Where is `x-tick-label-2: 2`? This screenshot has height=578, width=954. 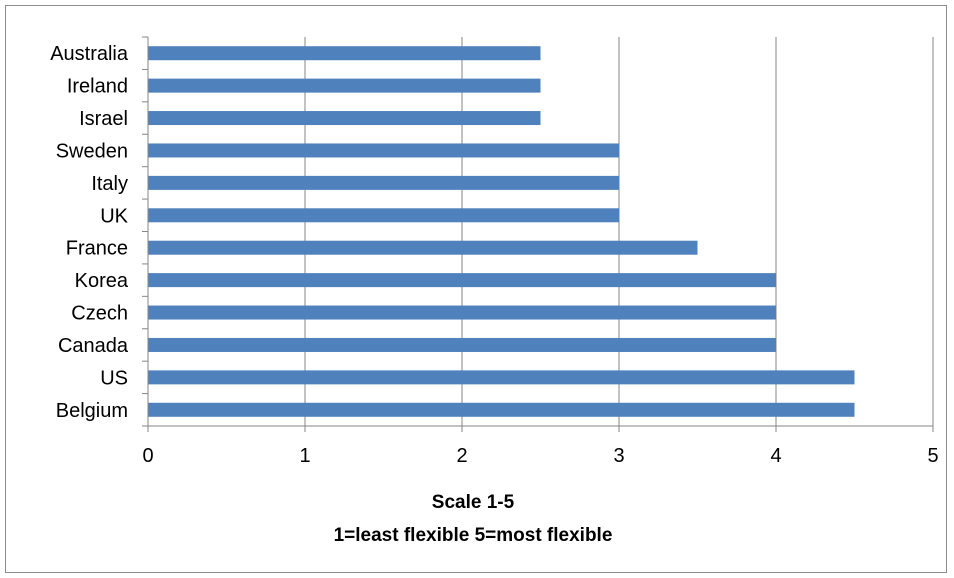 x-tick-label-2: 2 is located at coordinates (461, 456).